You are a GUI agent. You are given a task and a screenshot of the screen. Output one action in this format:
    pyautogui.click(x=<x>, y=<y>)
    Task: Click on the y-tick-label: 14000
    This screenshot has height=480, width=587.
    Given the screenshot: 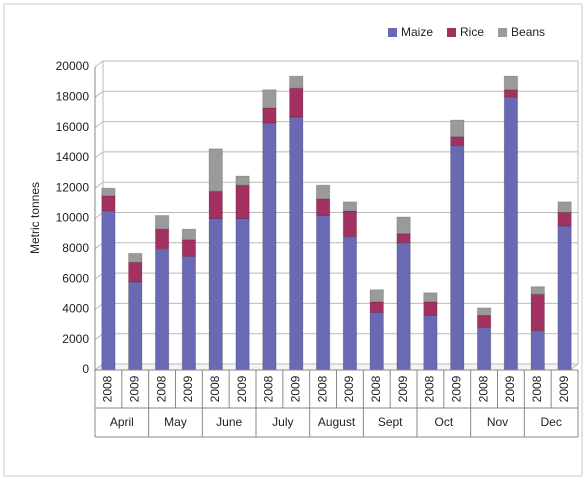 What is the action you would take?
    pyautogui.click(x=73, y=157)
    